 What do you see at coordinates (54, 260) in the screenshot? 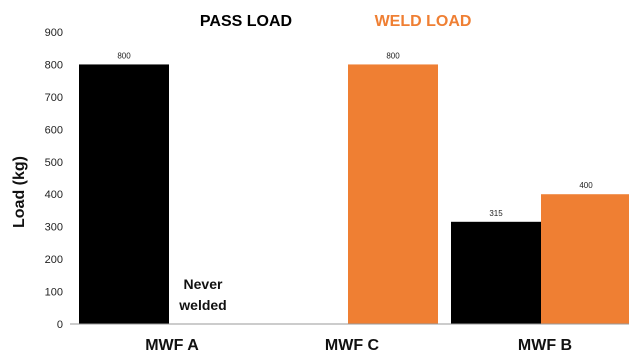
I see `y-tick-label: 200` at bounding box center [54, 260].